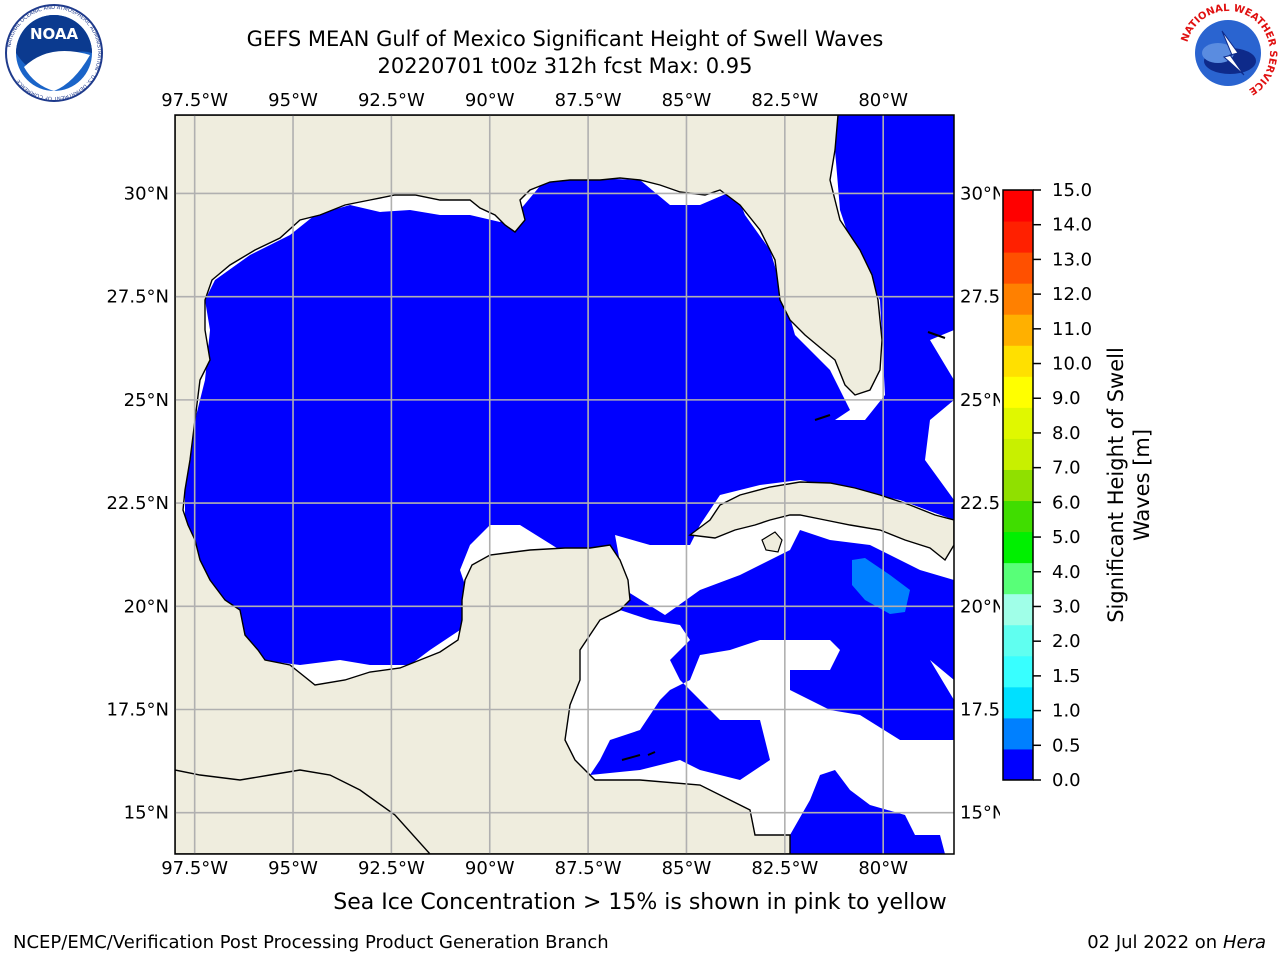 Image resolution: width=1280 pixels, height=960 pixels. Describe the element at coordinates (391, 868) in the screenshot. I see `lon-label-bottom: 92.5°W` at that location.